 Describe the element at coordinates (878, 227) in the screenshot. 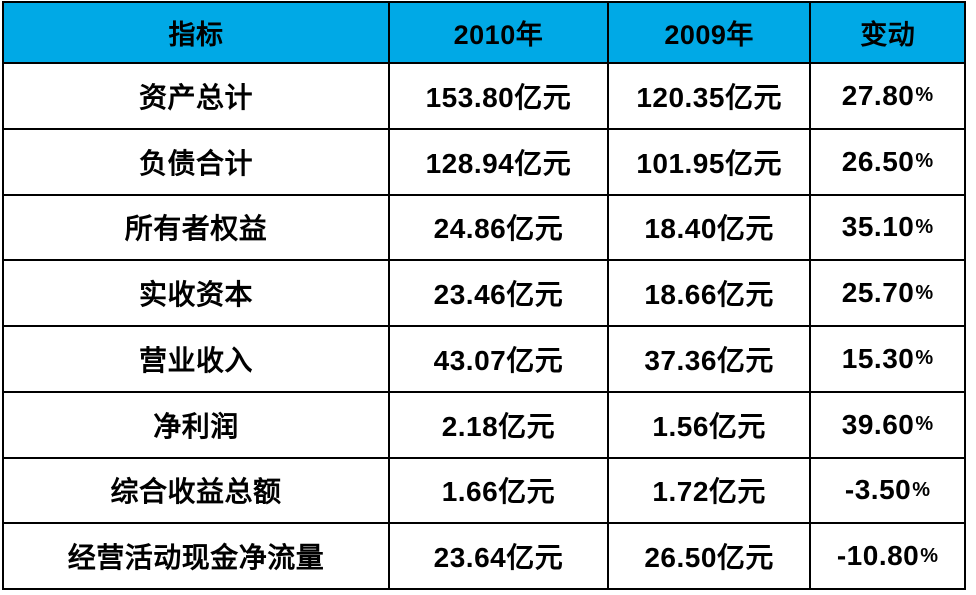

I see `change-value: 35.10` at that location.